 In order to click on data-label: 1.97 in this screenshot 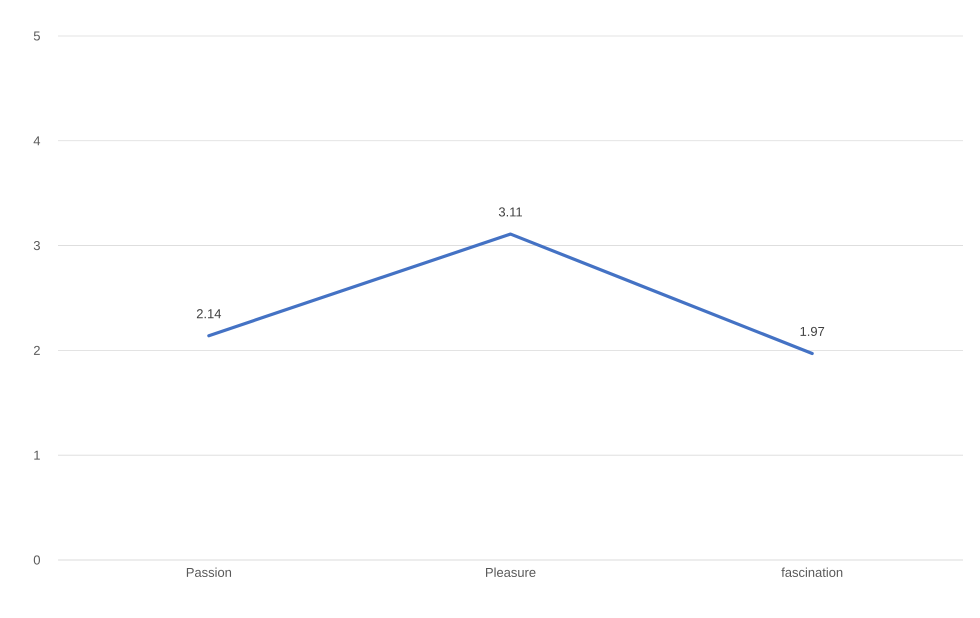, I will do `click(812, 331)`.